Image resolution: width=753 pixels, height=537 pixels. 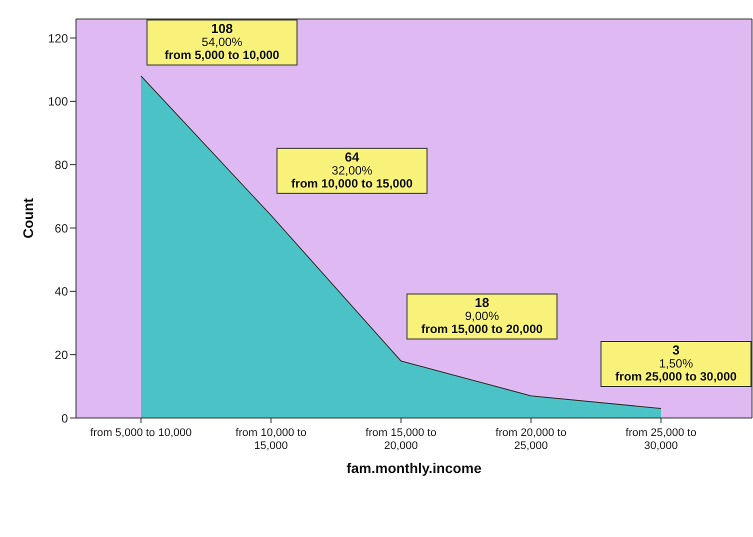 What do you see at coordinates (61, 355) in the screenshot?
I see `y-tick-label: 20` at bounding box center [61, 355].